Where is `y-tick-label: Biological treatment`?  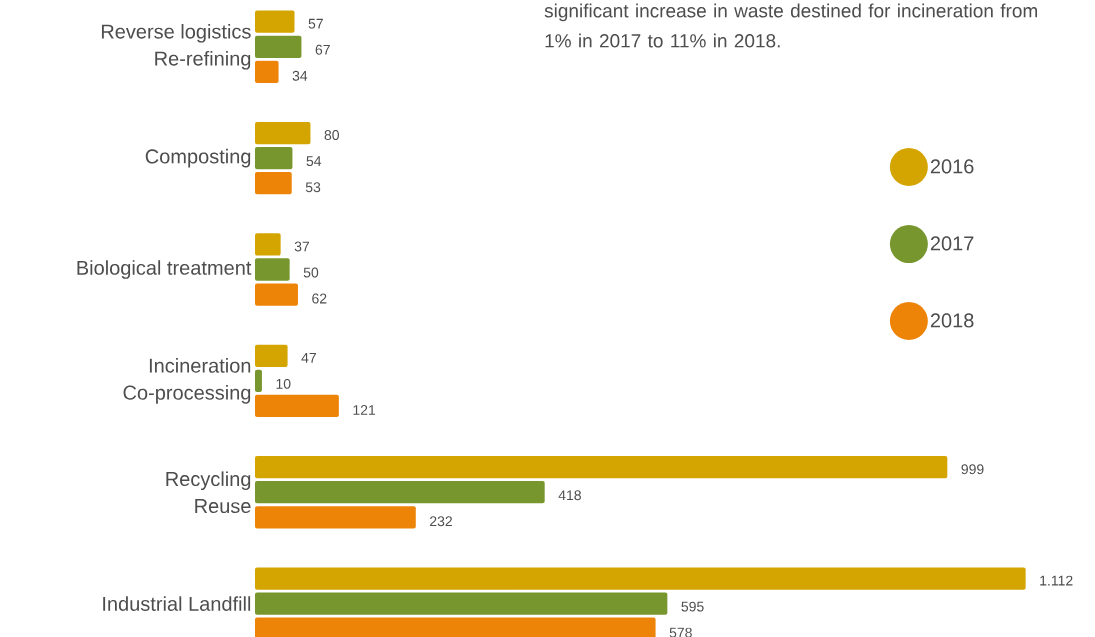 y-tick-label: Biological treatment is located at coordinates (164, 269).